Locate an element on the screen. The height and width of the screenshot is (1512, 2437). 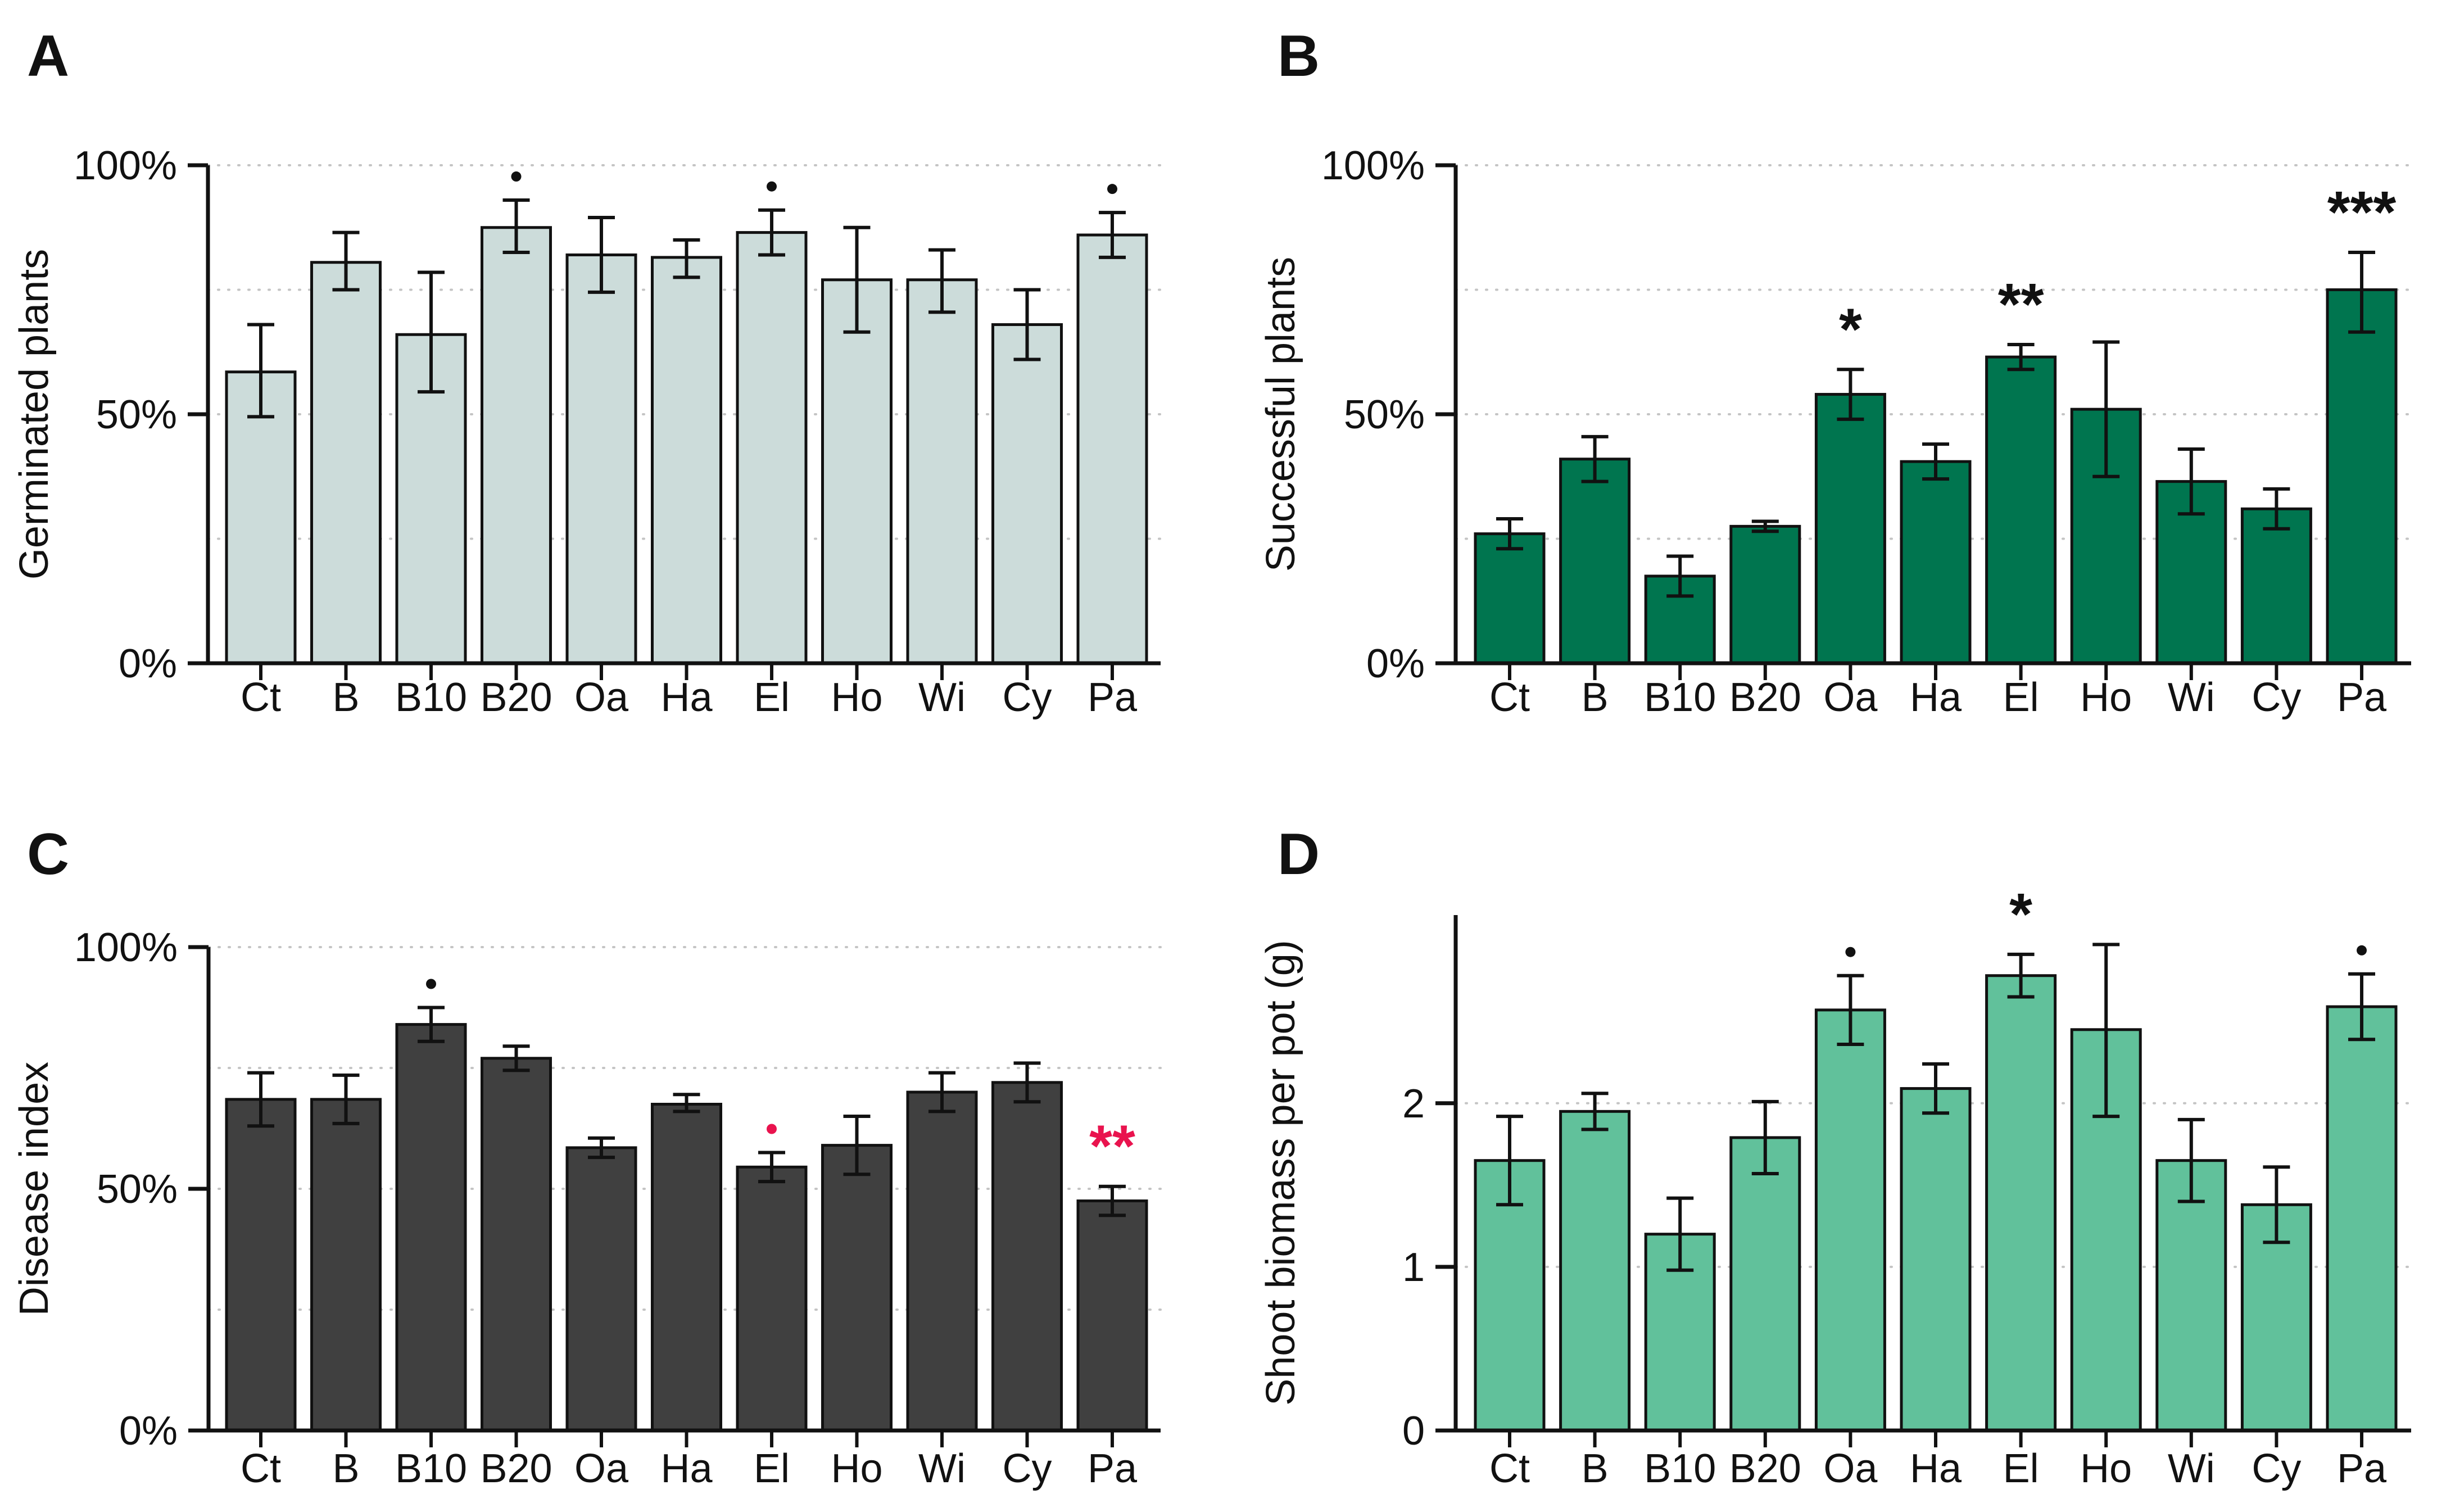
y-tick-label: 1 is located at coordinates (1414, 1267).